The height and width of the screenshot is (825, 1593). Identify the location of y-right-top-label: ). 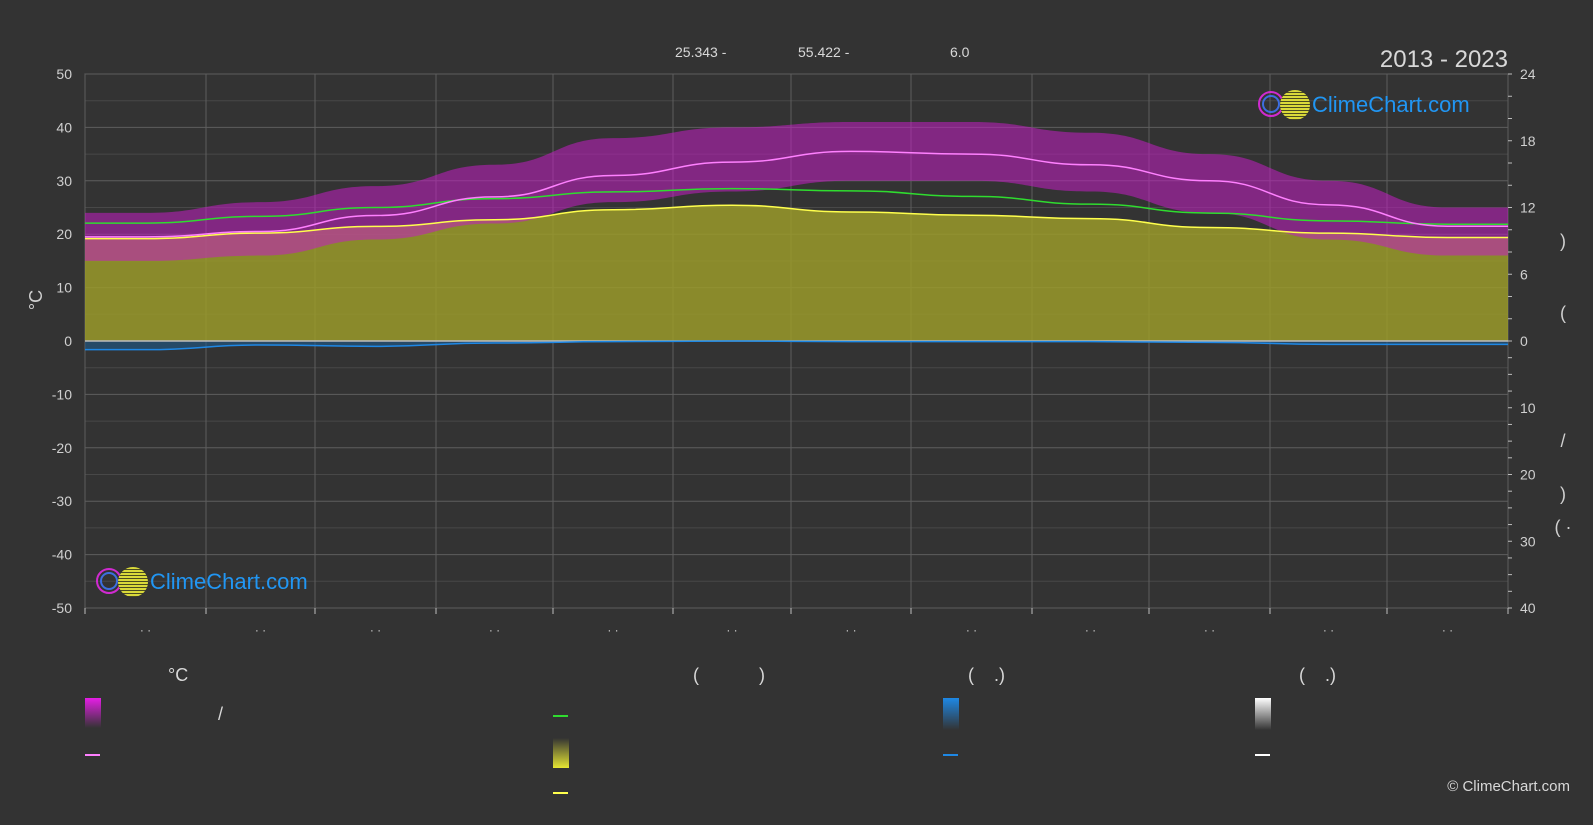
(1563, 241).